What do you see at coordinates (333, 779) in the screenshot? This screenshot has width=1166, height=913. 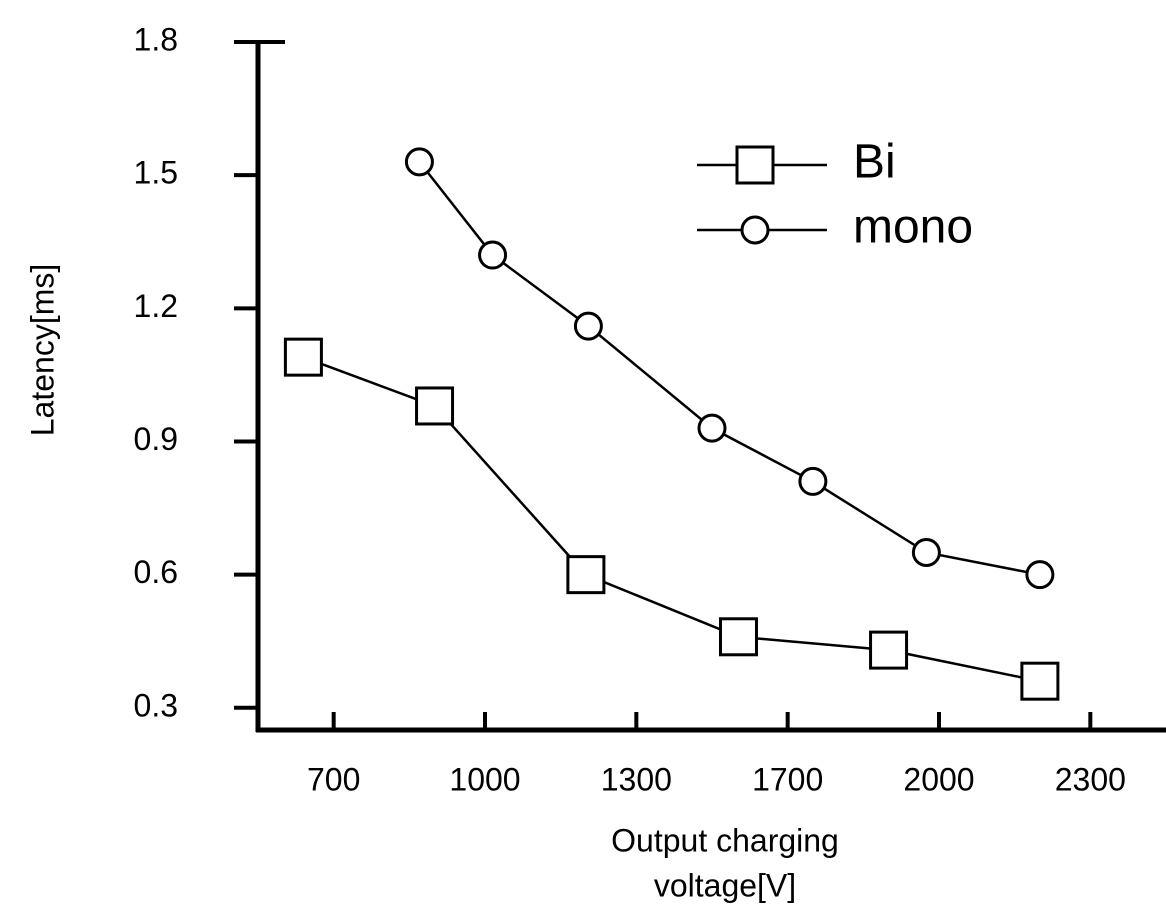 I see `x-tick-label: 700` at bounding box center [333, 779].